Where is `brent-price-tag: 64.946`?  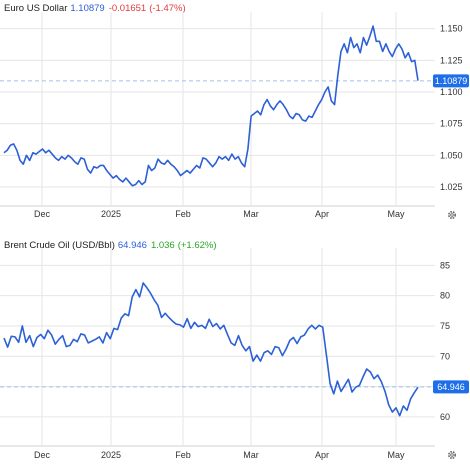 brent-price-tag: 64.946 is located at coordinates (451, 387).